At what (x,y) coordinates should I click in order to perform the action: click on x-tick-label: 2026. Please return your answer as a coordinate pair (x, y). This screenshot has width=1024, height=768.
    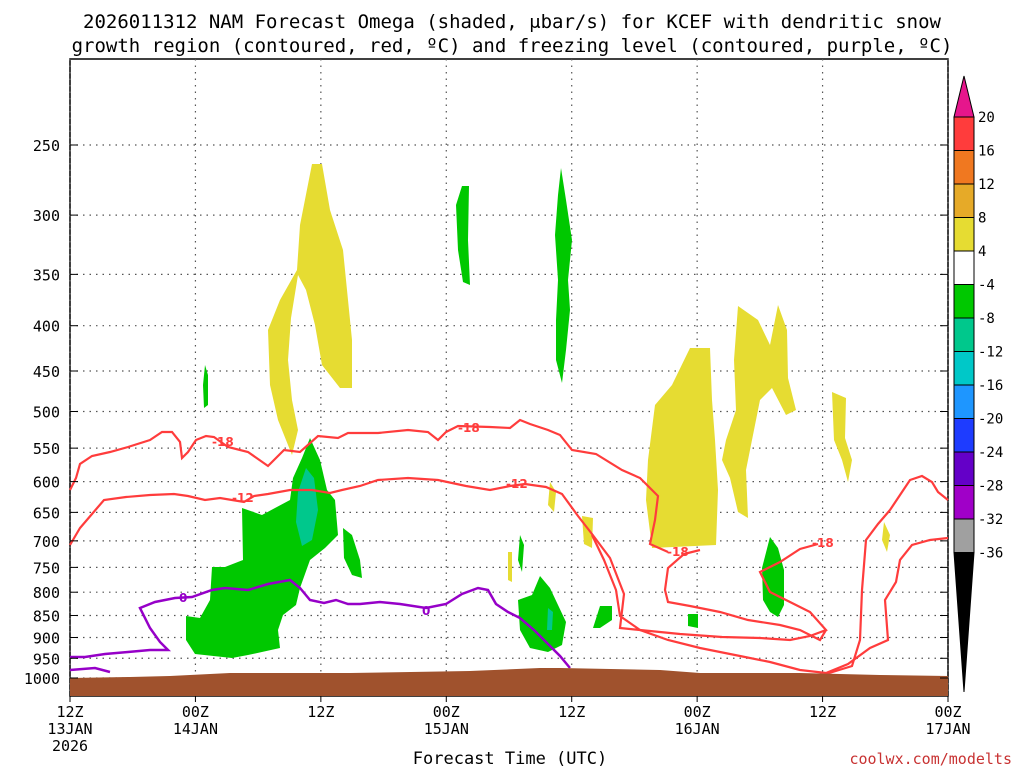
    Looking at the image, I should click on (70, 746).